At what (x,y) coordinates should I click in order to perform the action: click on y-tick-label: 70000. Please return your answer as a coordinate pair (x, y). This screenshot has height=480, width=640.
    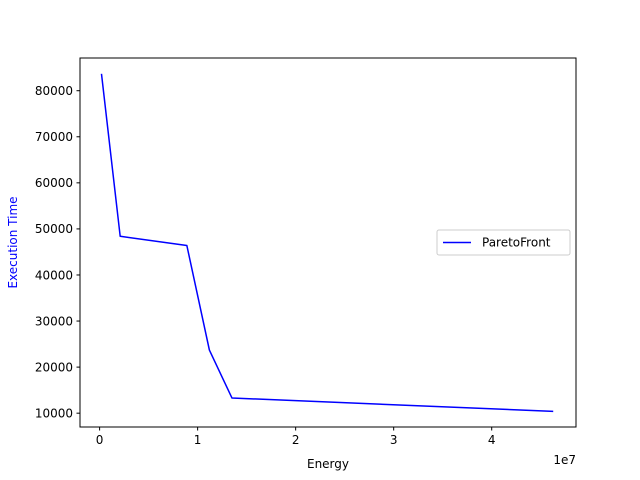
    Looking at the image, I should click on (54, 137).